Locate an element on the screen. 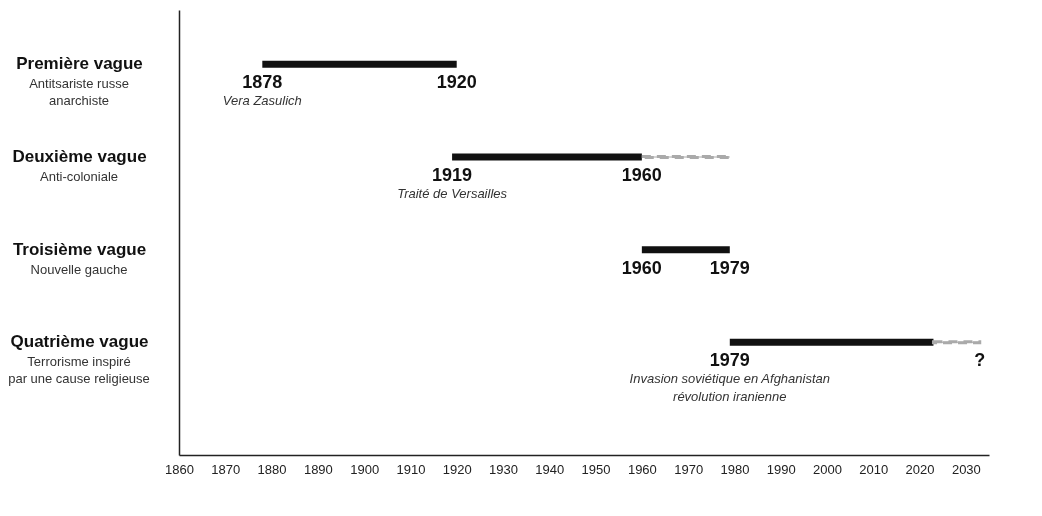 This screenshot has height=516, width=1042. x-tick-label: 1930 is located at coordinates (503, 469).